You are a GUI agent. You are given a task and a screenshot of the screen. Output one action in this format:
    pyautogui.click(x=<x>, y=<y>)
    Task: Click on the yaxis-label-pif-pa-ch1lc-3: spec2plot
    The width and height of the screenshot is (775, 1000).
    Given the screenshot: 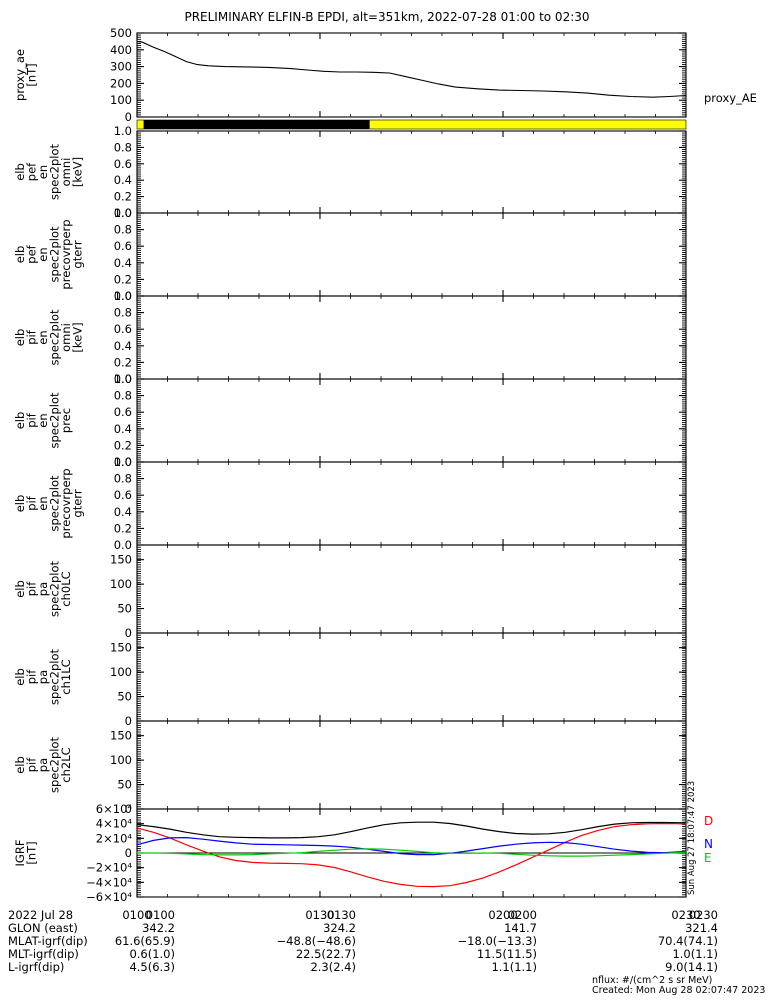 What is the action you would take?
    pyautogui.click(x=55, y=676)
    